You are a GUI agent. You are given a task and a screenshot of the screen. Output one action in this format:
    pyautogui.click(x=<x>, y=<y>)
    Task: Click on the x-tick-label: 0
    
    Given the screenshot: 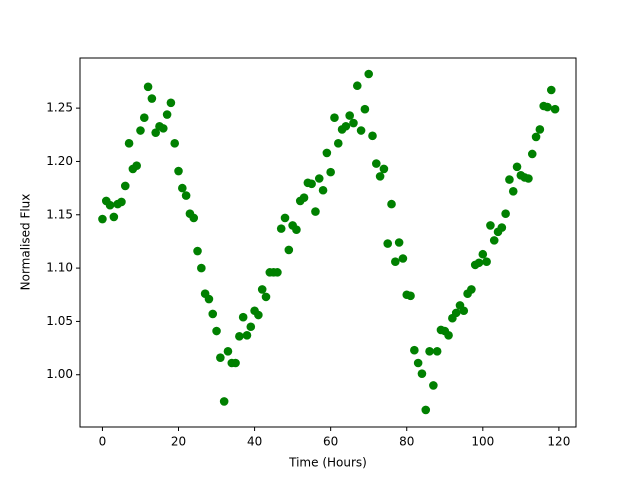 What is the action you would take?
    pyautogui.click(x=103, y=442)
    